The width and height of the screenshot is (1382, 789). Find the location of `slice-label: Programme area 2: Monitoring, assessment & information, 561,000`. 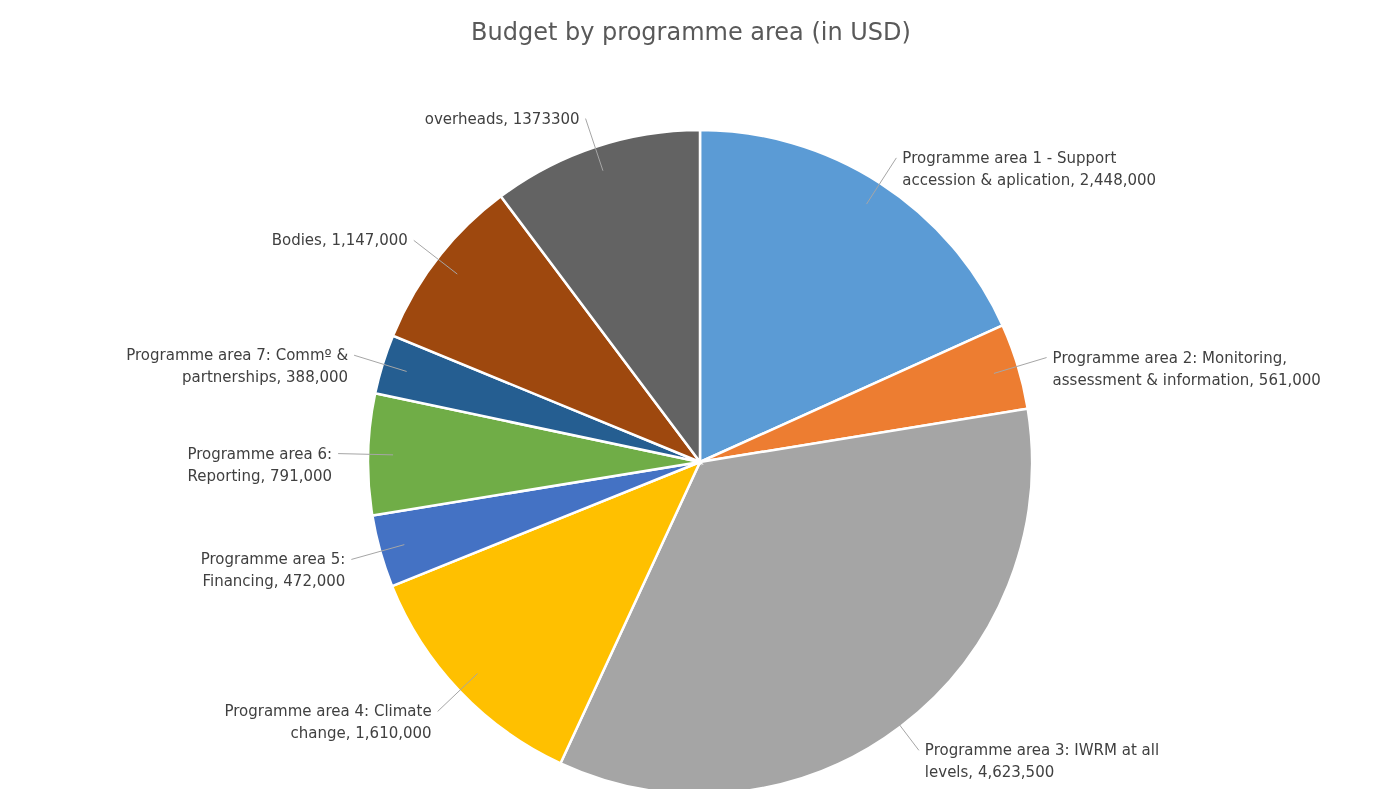

slice-label: Programme area 2: Monitoring, assessment & information, 561,000 is located at coordinates (1186, 368).